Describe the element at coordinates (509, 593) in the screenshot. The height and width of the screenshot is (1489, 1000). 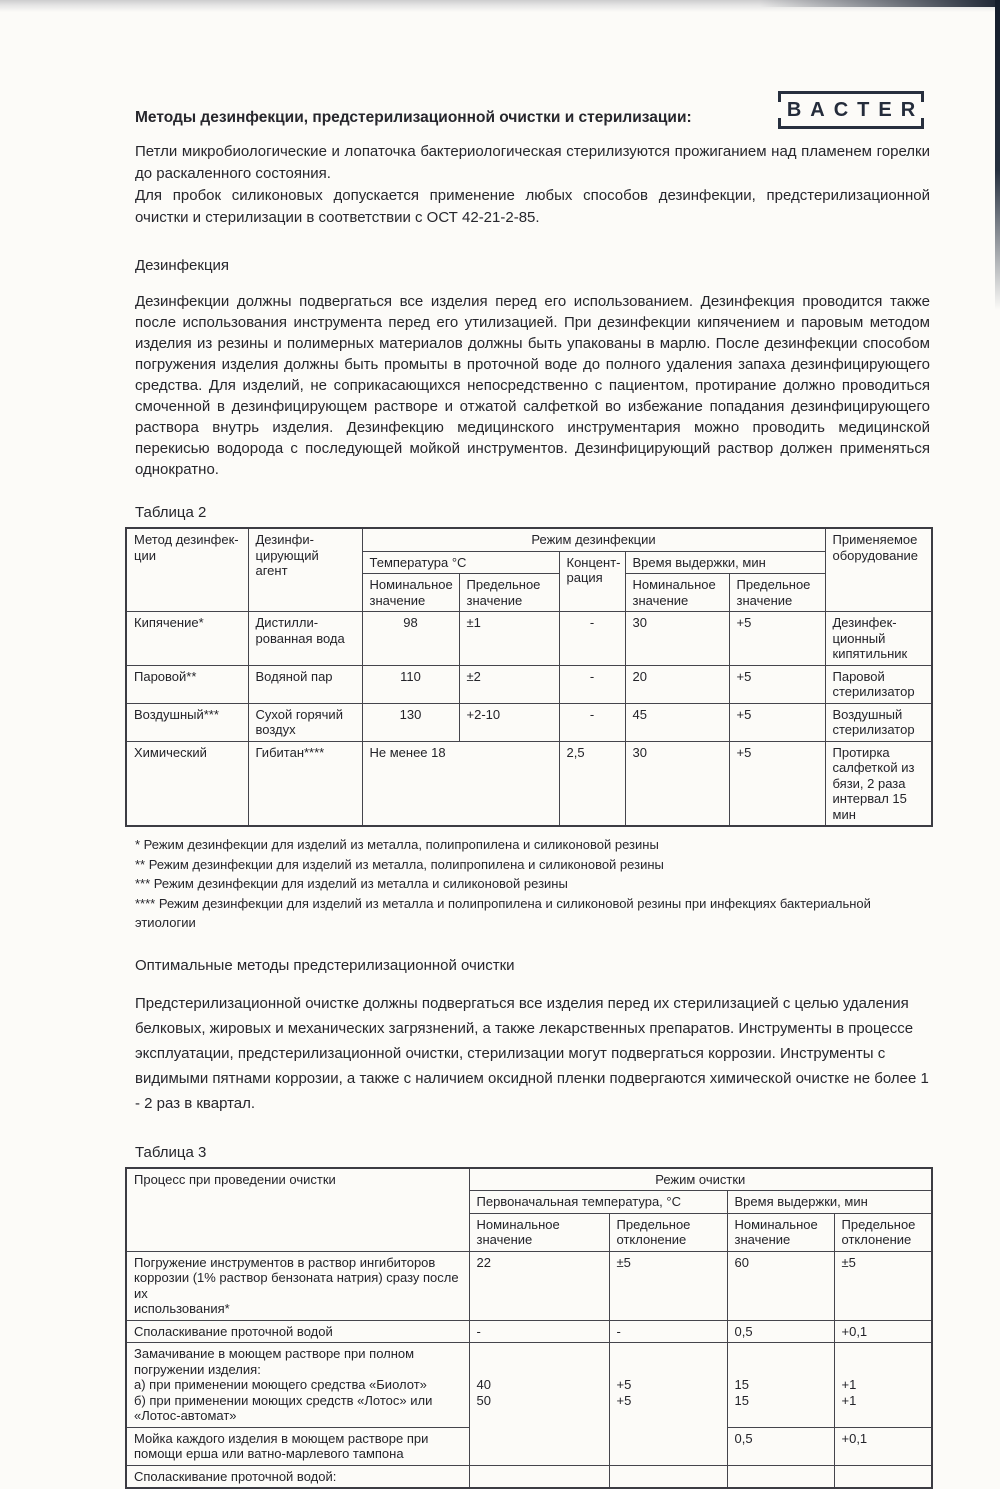
I see `th-temp-limit: Предельное значение` at that location.